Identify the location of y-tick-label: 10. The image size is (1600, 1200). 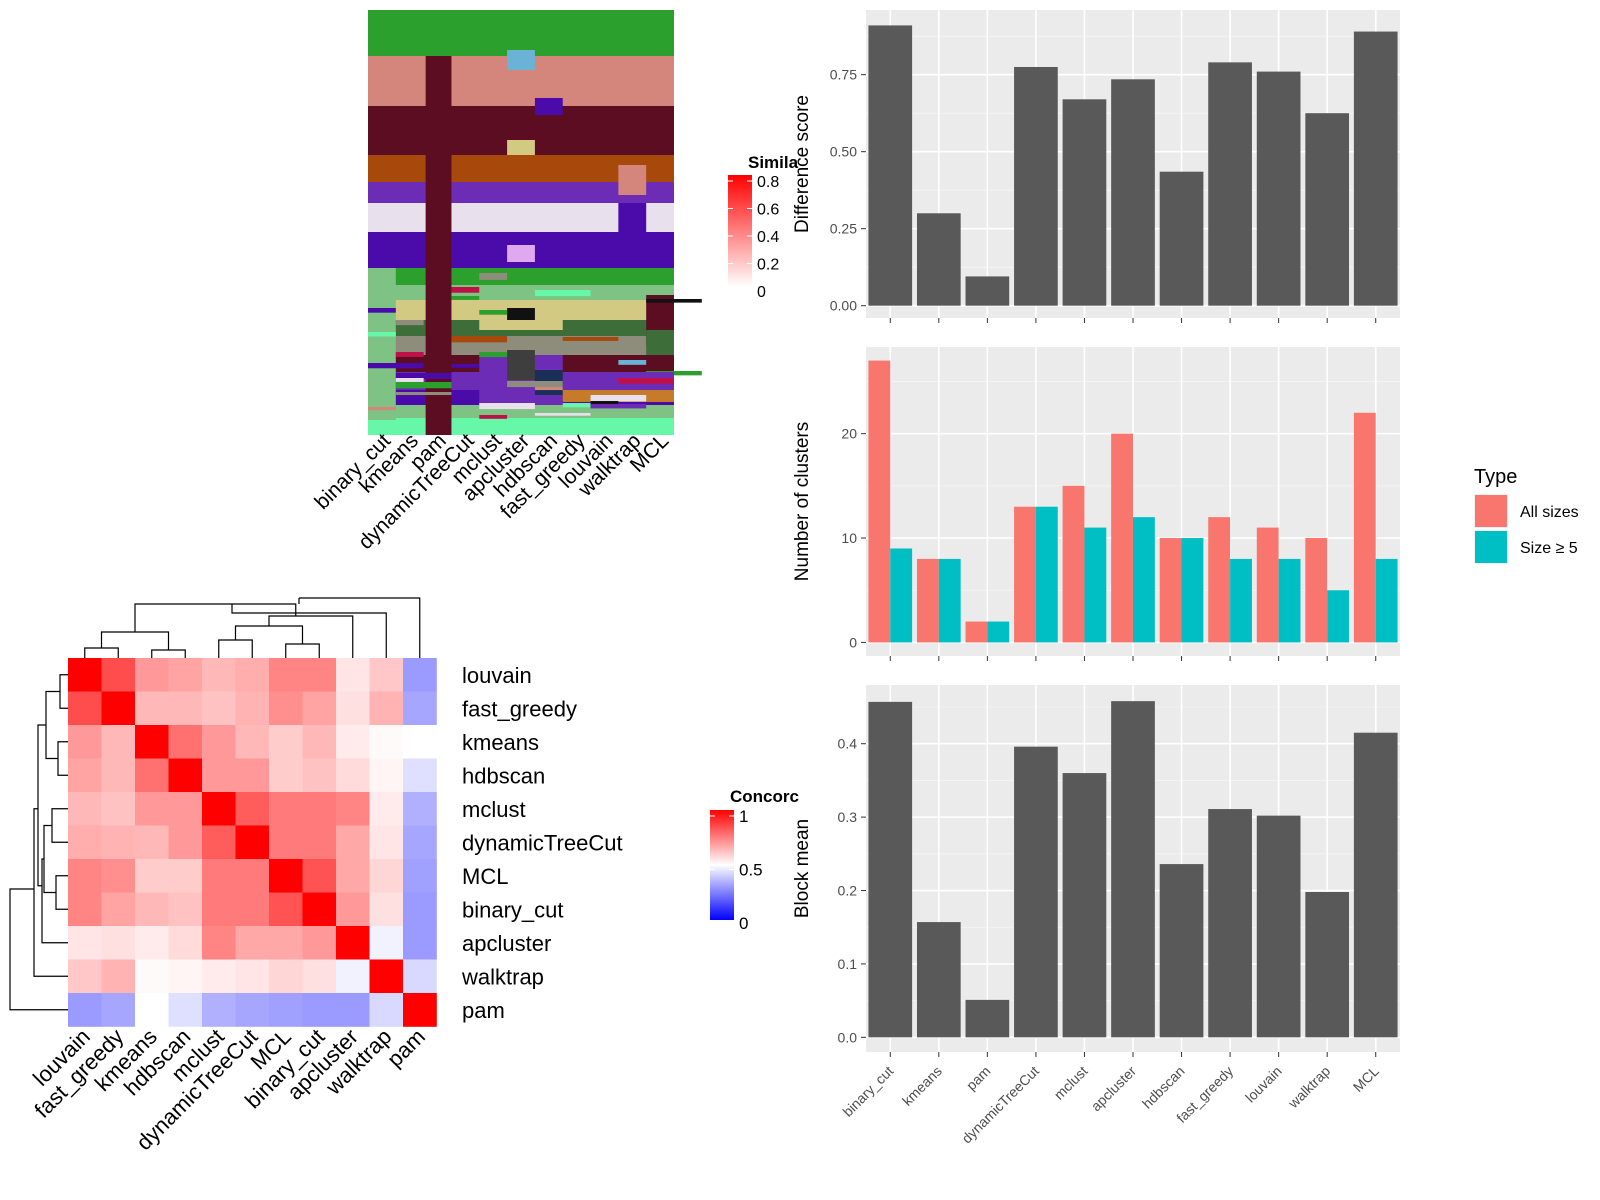
(849, 538).